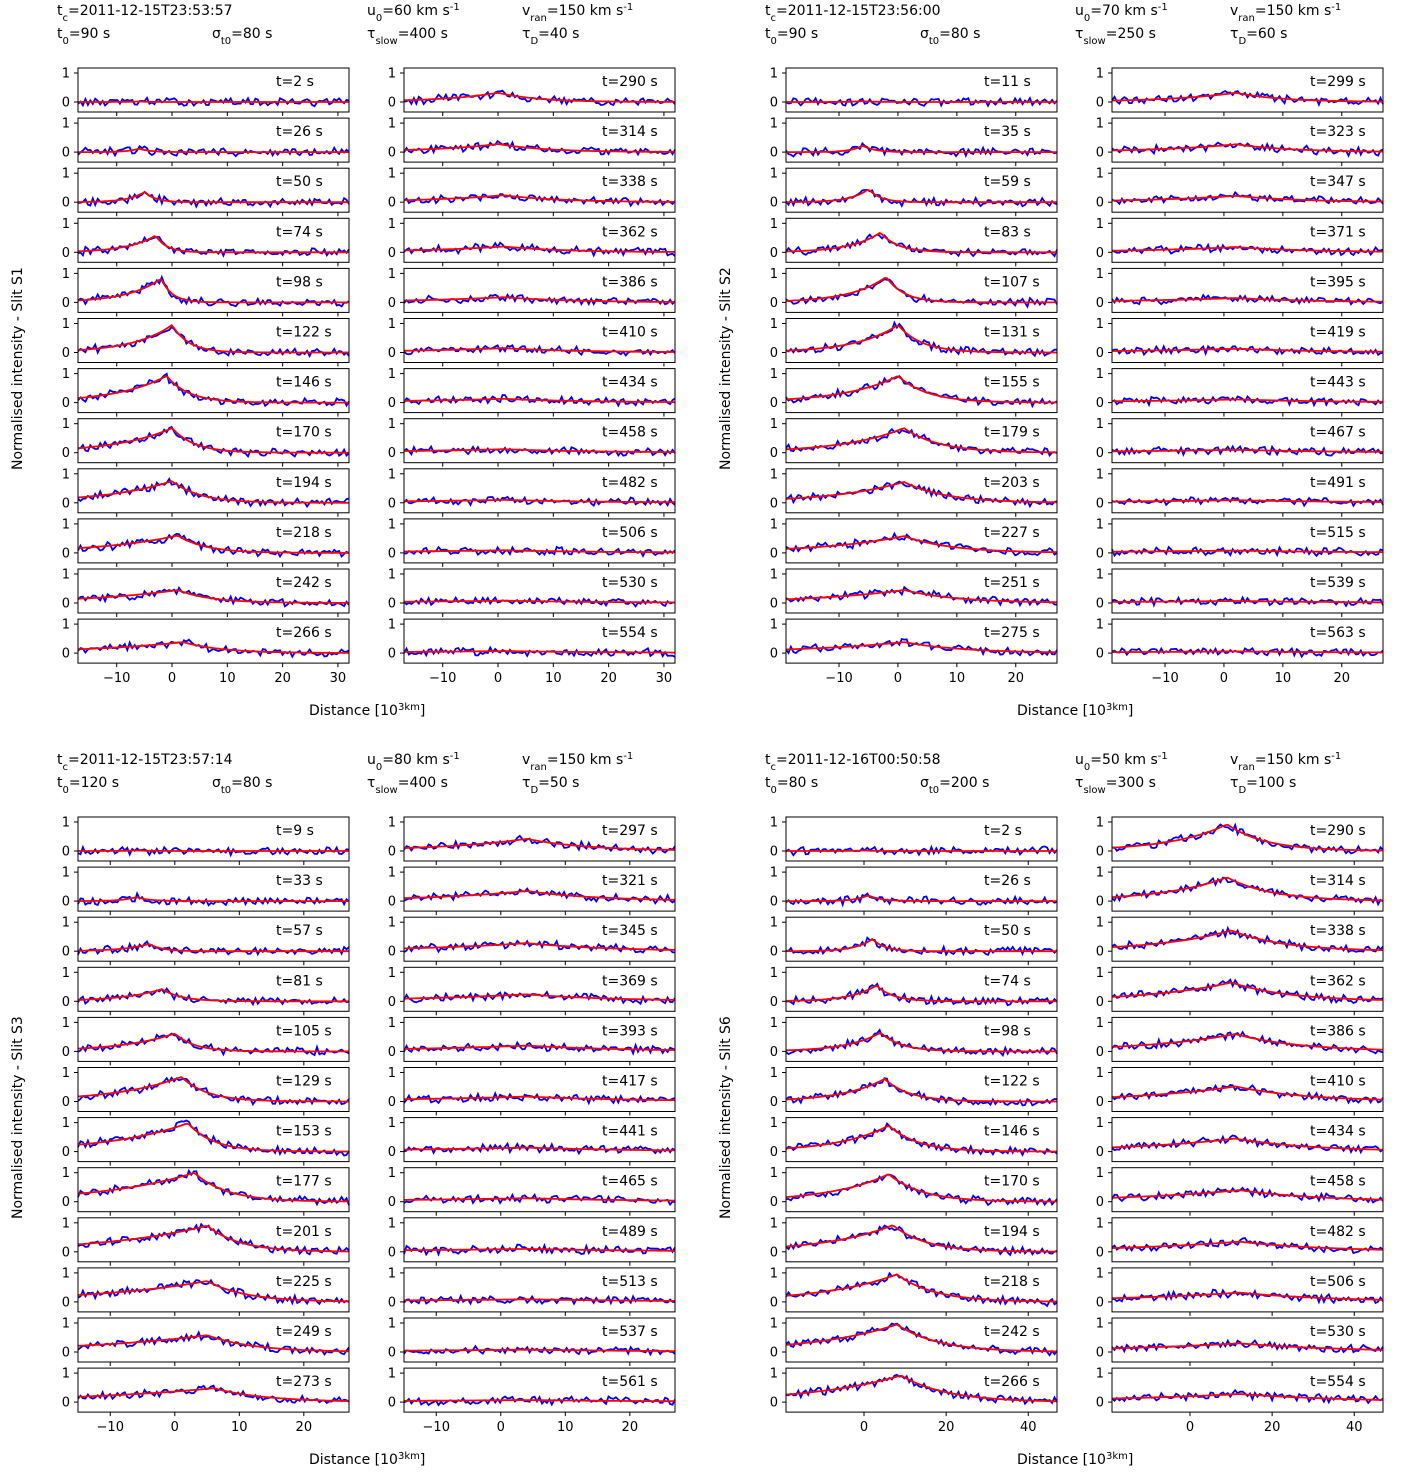 This screenshot has width=1408, height=1477. Describe the element at coordinates (242, 785) in the screenshot. I see `param-sigma-t0: σt0=80 s` at that location.